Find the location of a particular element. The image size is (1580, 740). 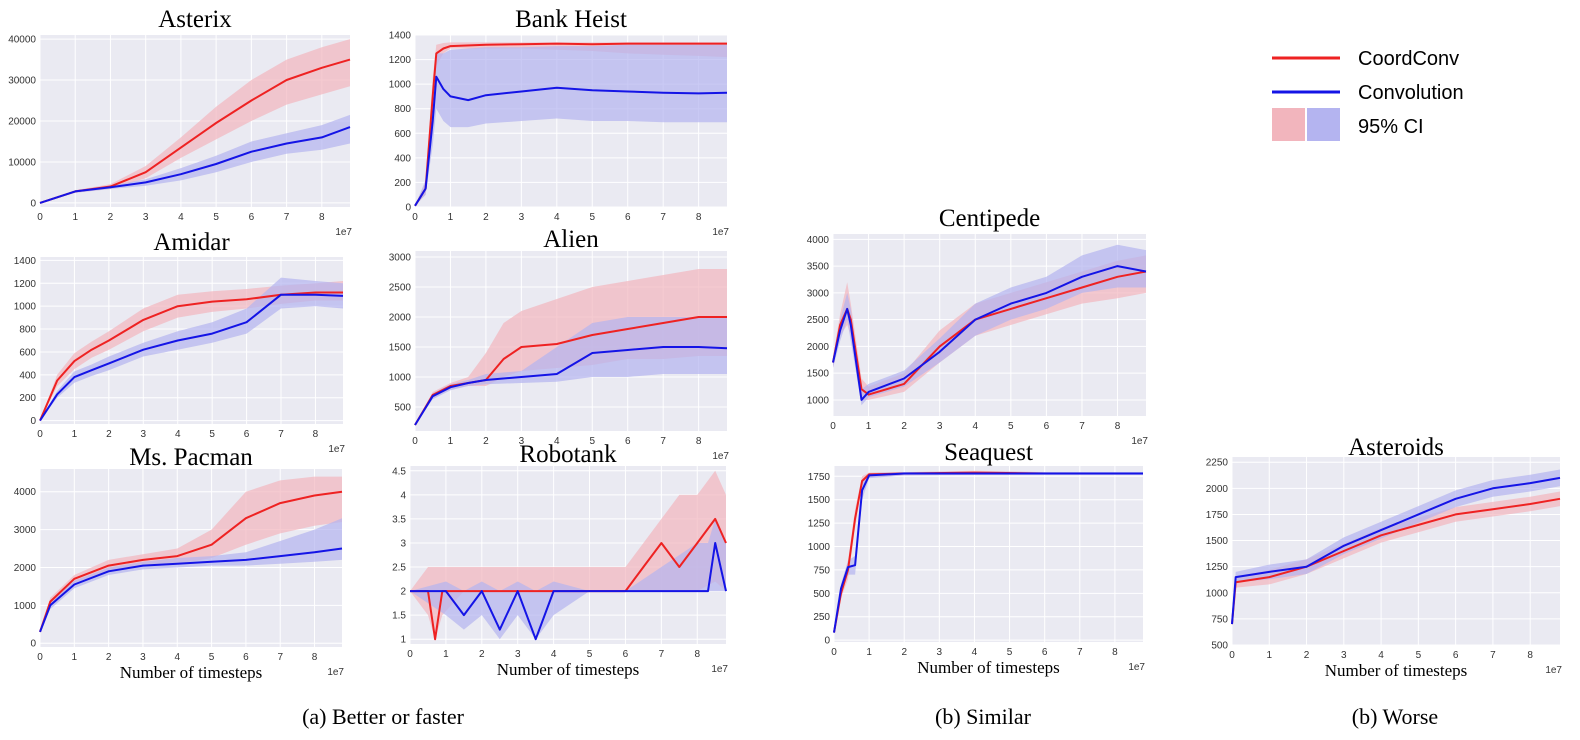

y-tick-label: 2250 is located at coordinates (1217, 463).